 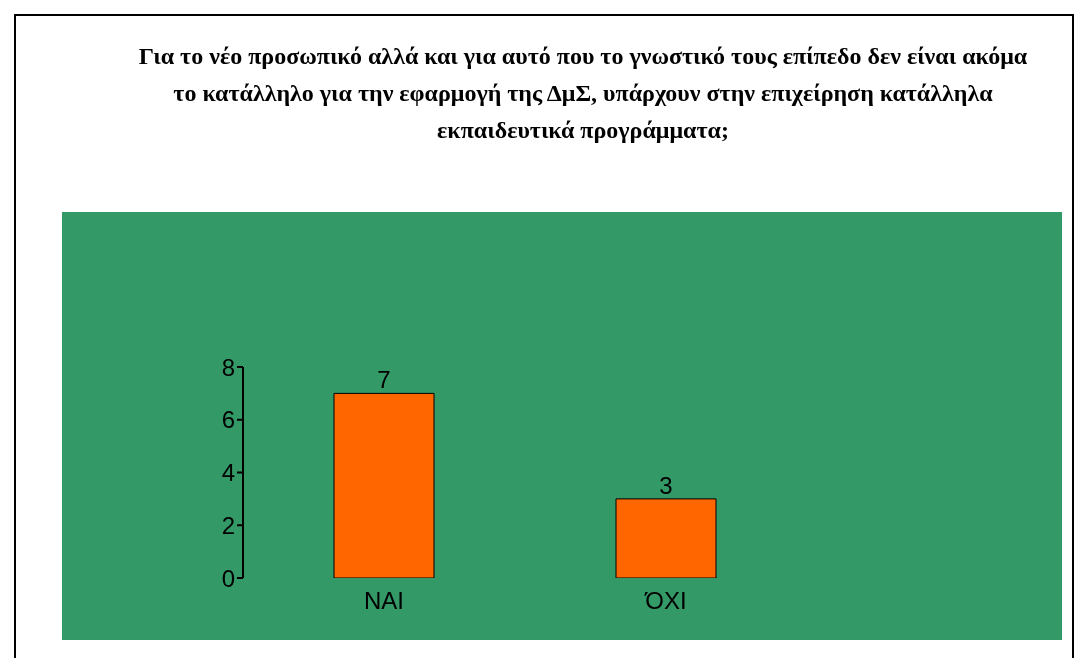 I want to click on x-tick-label: ΝΑΙ, so click(x=384, y=601).